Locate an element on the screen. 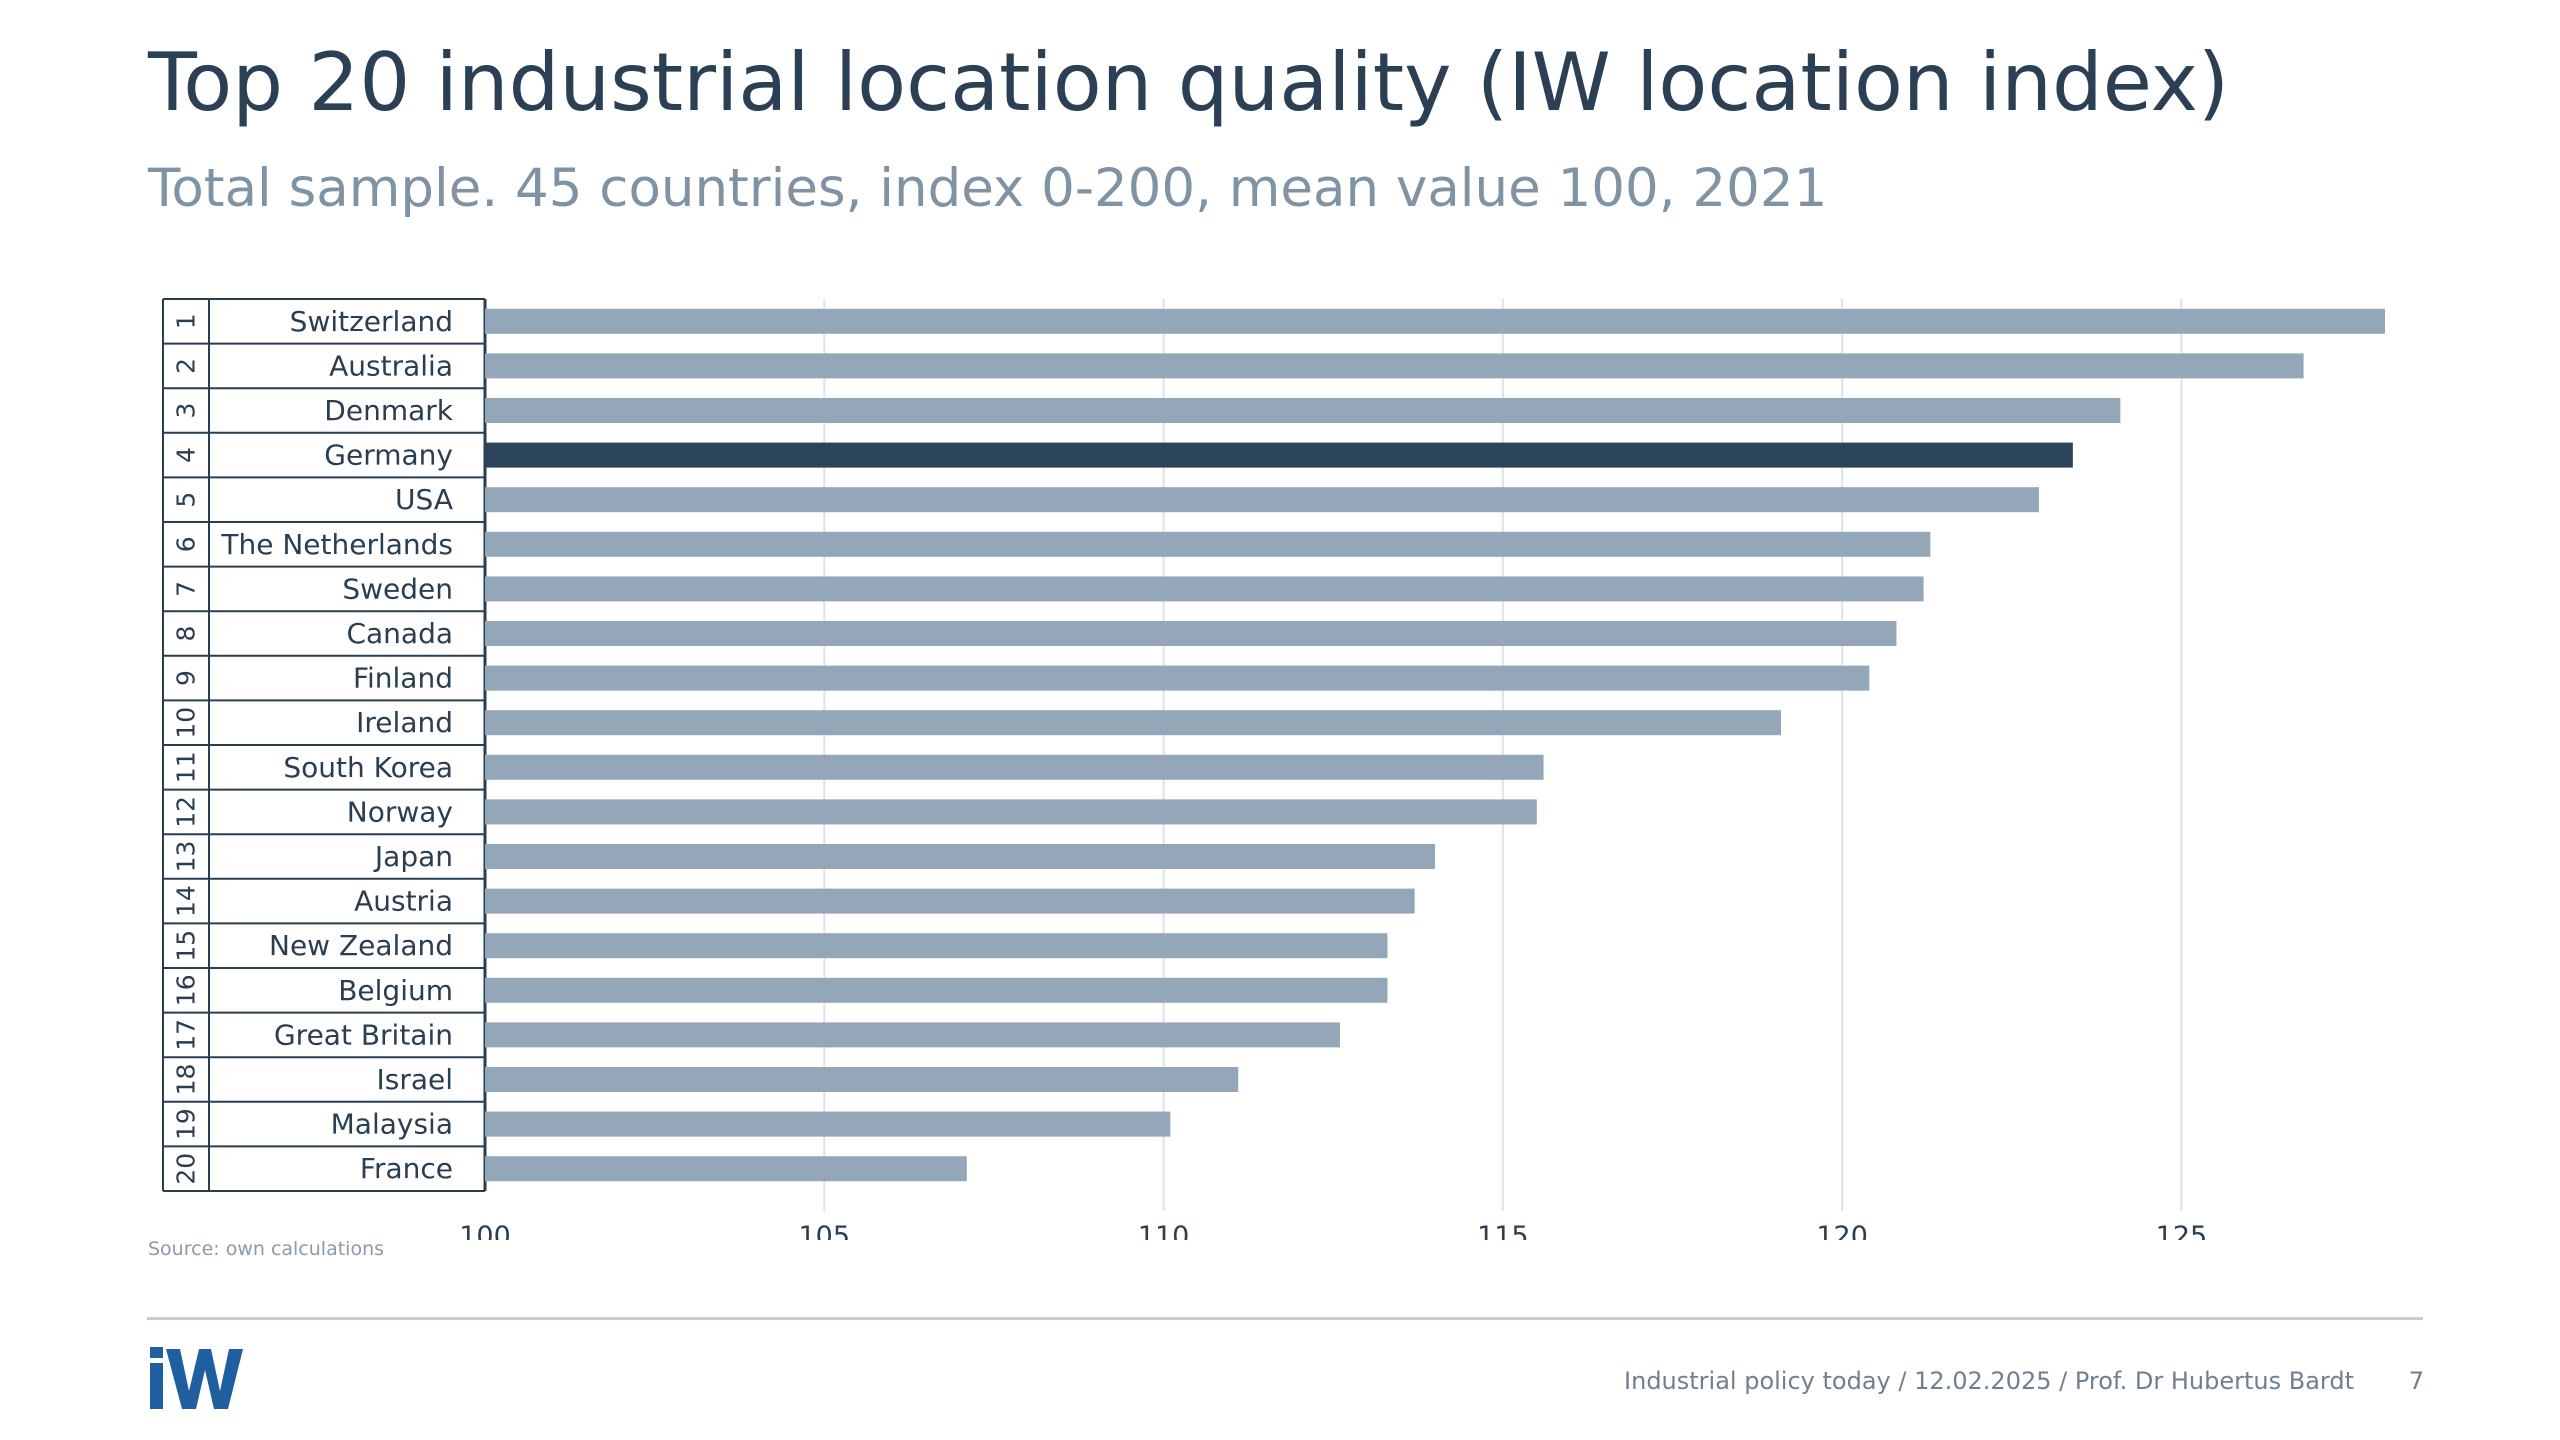 Image resolution: width=2560 pixels, height=1440 pixels. rank-number: 7 is located at coordinates (186, 589).